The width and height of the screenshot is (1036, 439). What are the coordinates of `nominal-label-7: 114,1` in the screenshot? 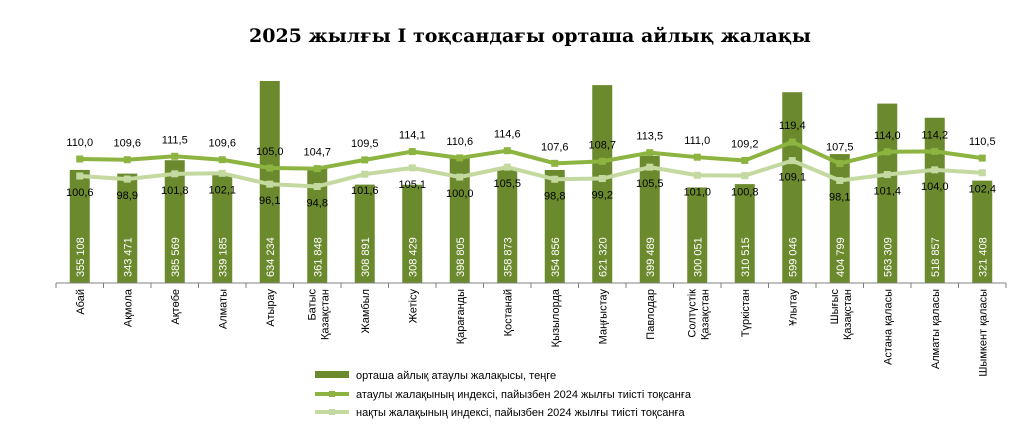 It's located at (412, 136).